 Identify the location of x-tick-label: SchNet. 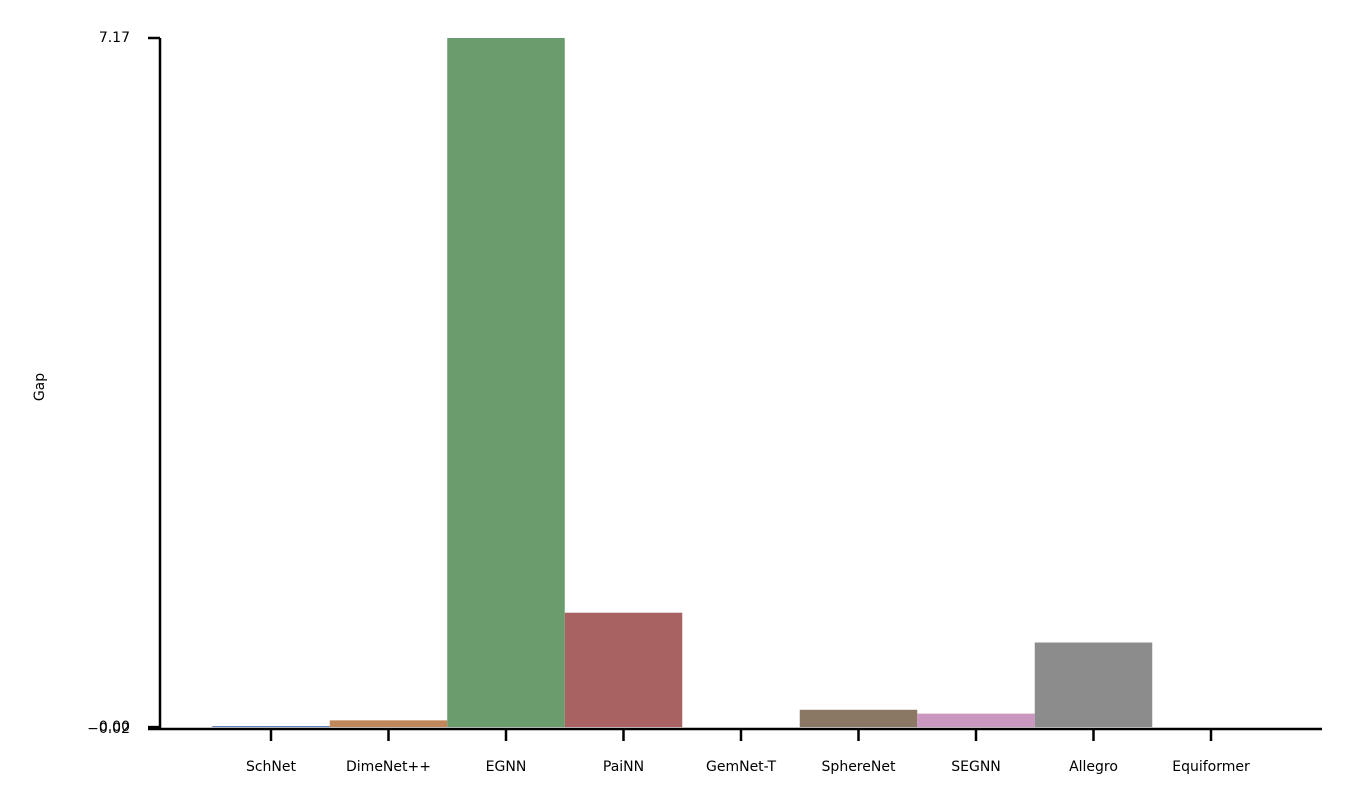
(271, 767).